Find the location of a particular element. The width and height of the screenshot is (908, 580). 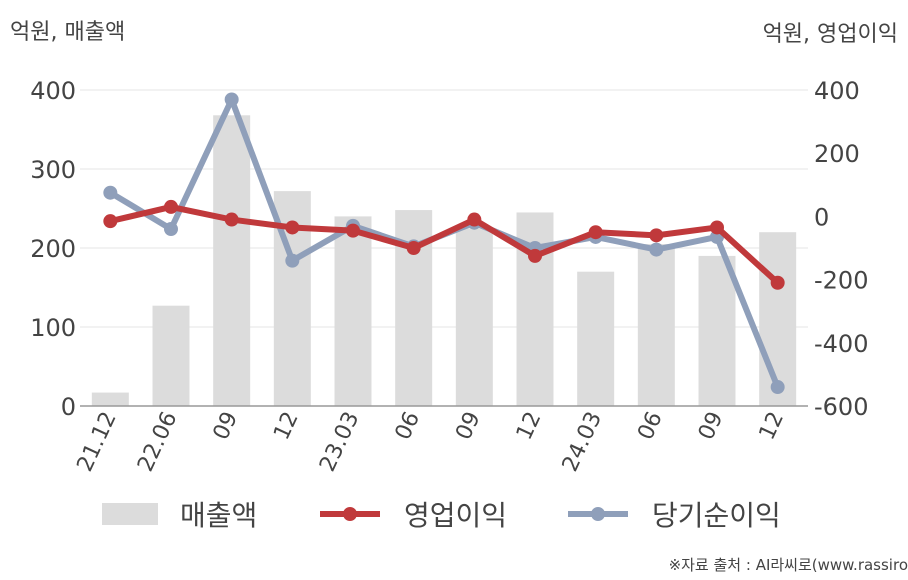

x-tick-label: 22.06 is located at coordinates (157, 442).